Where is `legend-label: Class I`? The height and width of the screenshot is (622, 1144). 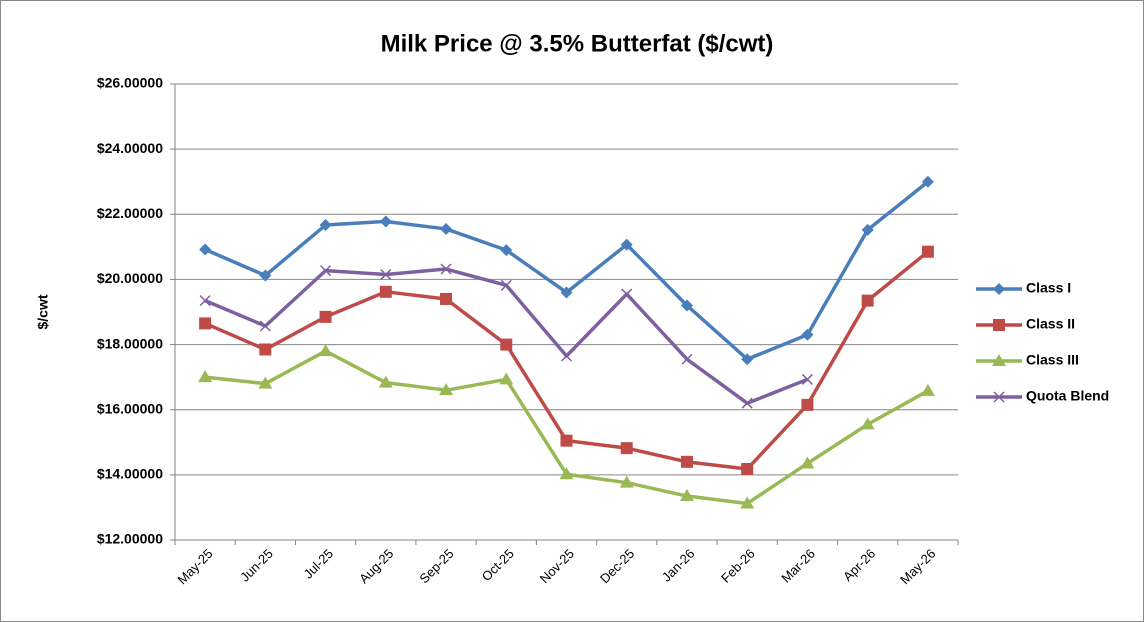
legend-label: Class I is located at coordinates (1048, 288).